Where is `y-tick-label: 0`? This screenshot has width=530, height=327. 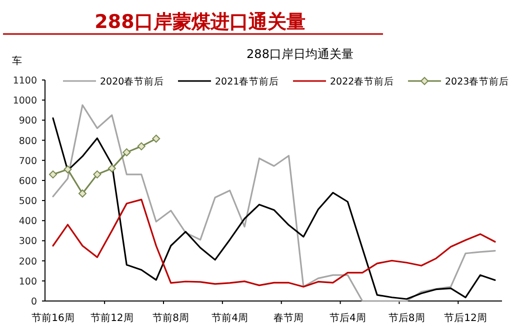 y-tick-label: 0 is located at coordinates (33, 302).